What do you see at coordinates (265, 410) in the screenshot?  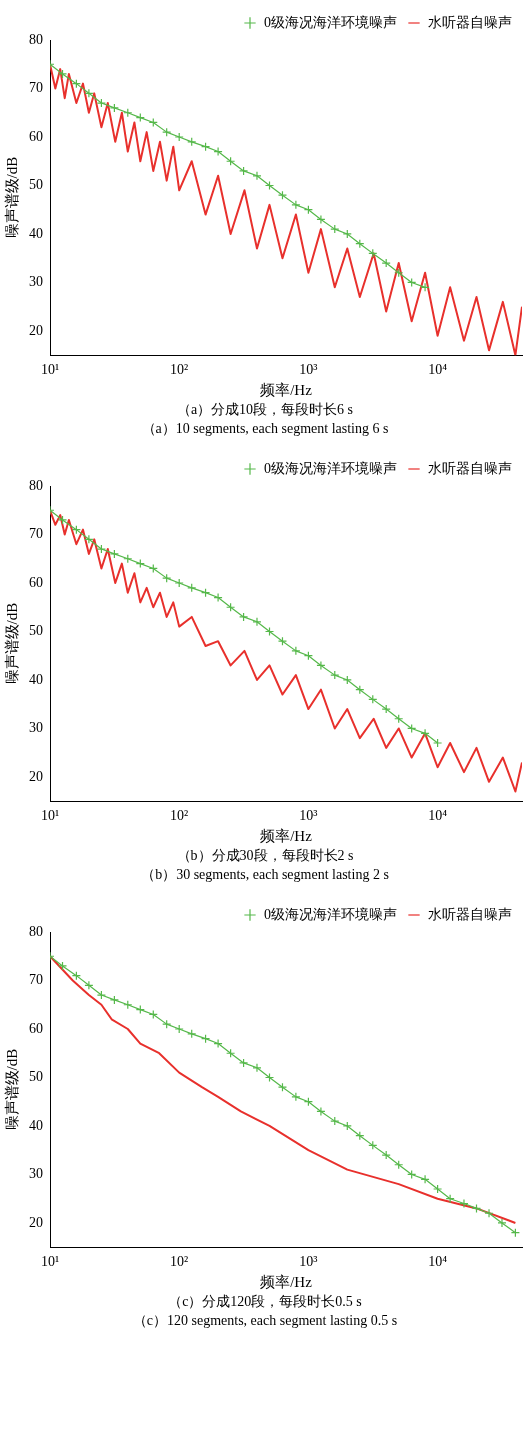 I see `text: （a）分成10段，每段时长6 s` at bounding box center [265, 410].